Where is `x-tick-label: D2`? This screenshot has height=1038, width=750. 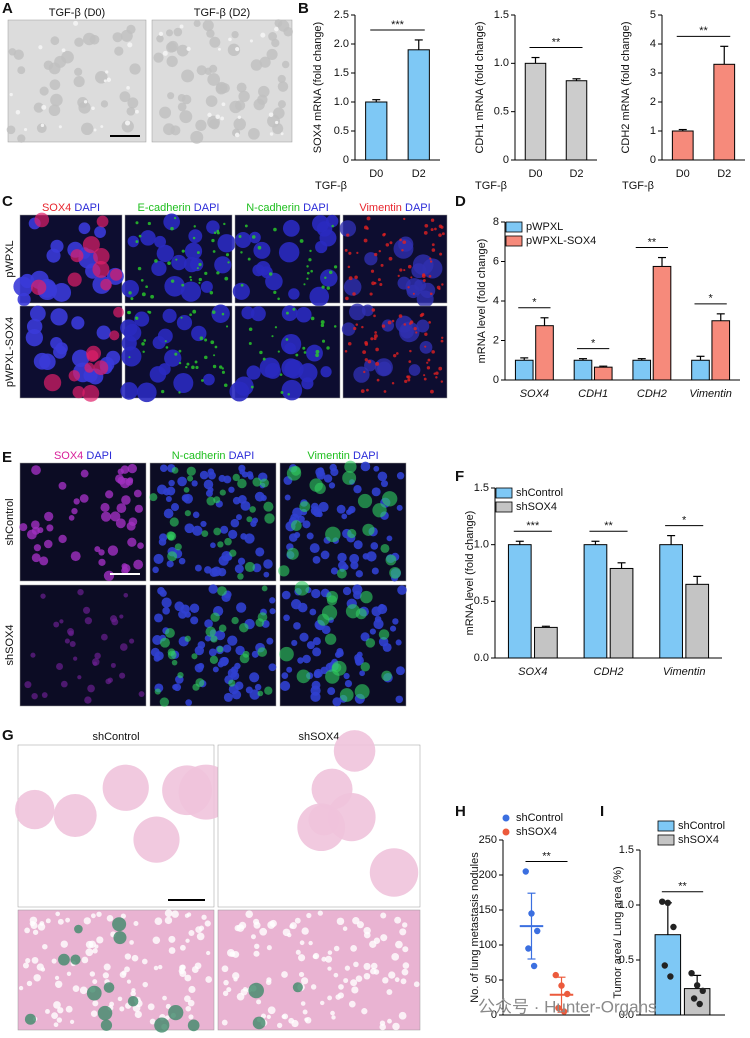
x-tick-label: D2 is located at coordinates (724, 174).